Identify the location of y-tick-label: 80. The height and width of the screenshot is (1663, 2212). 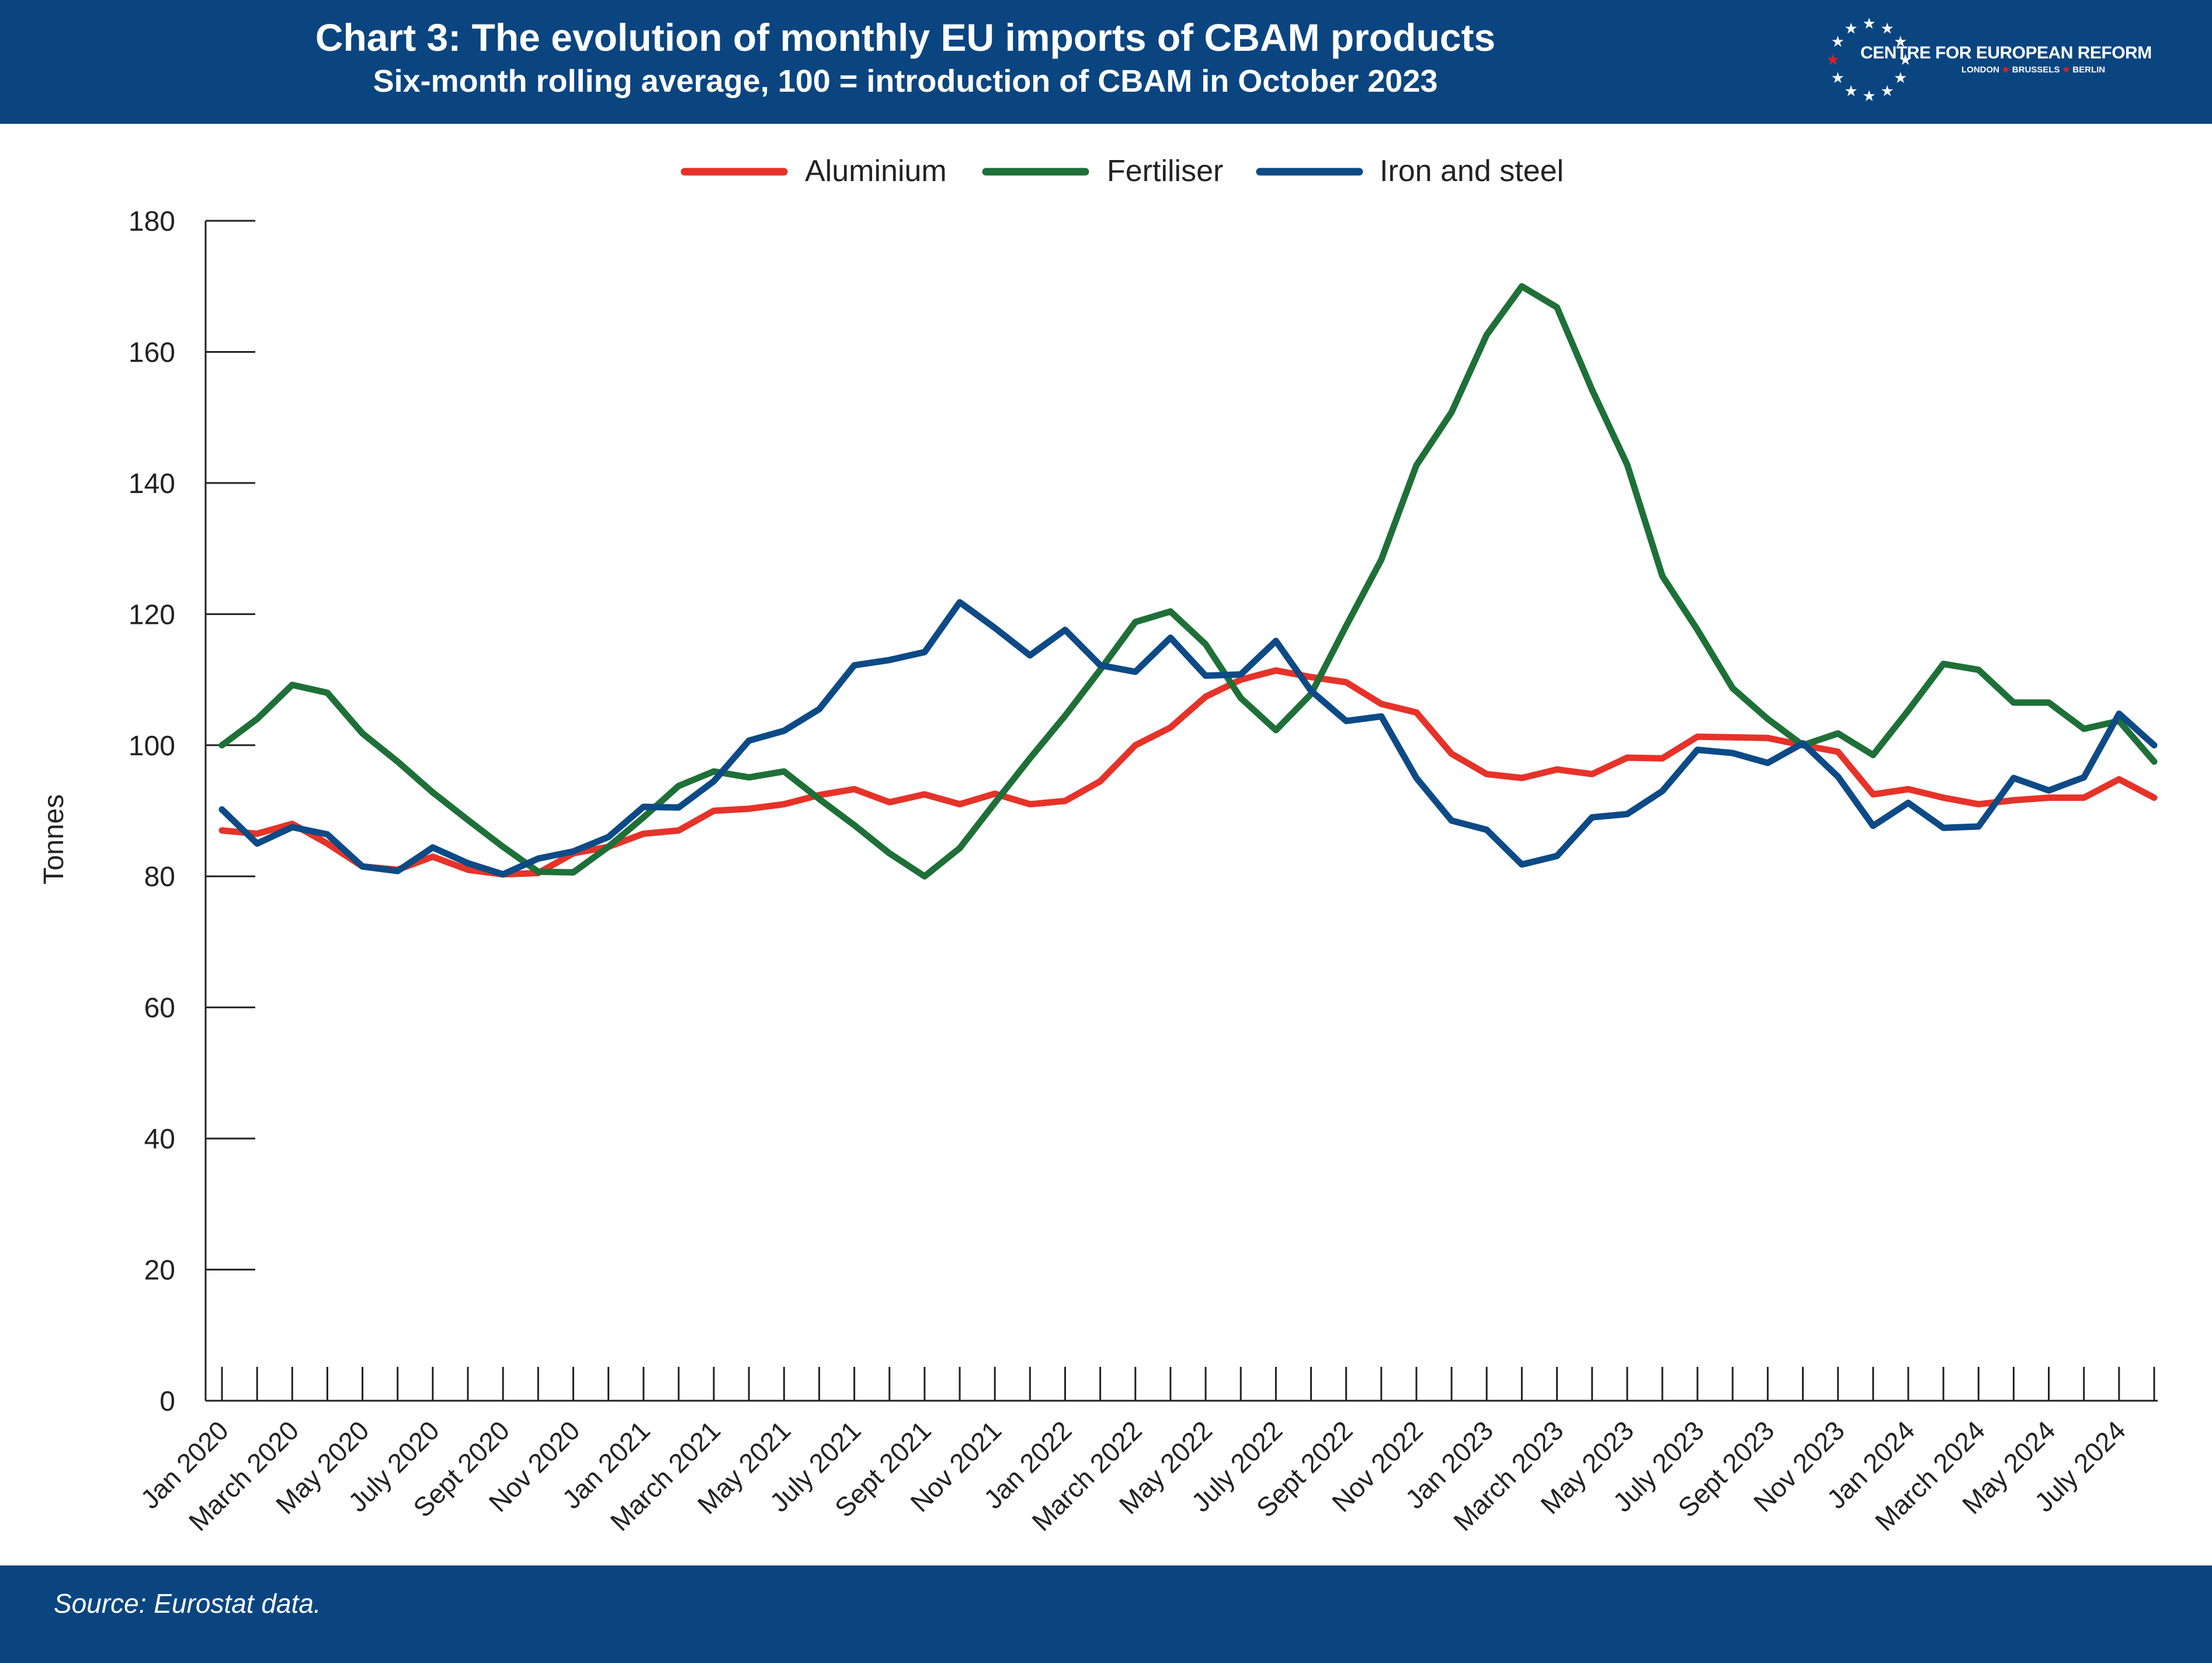
(159, 877).